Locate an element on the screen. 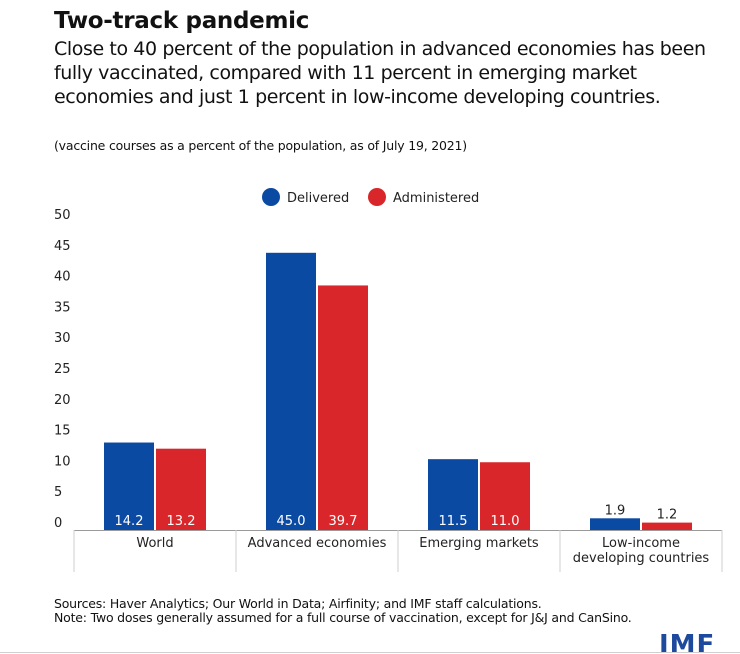 This screenshot has width=740, height=654. data-label: 1.9 is located at coordinates (615, 510).